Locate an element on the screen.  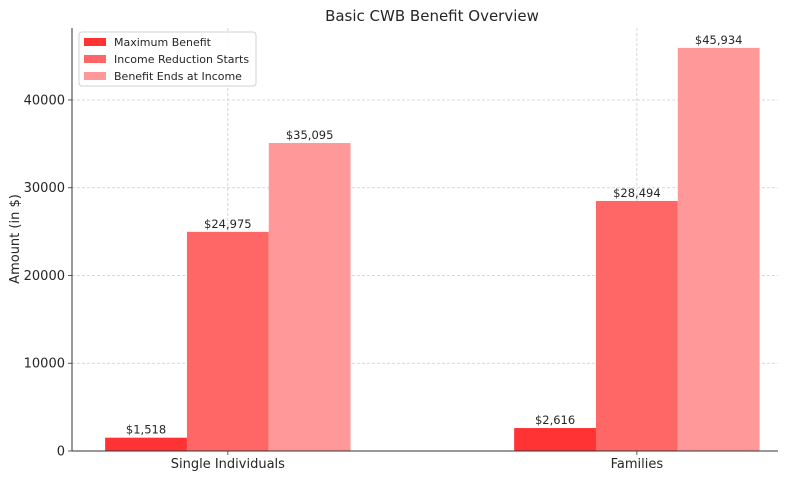
data-label: $2,616 is located at coordinates (555, 420).